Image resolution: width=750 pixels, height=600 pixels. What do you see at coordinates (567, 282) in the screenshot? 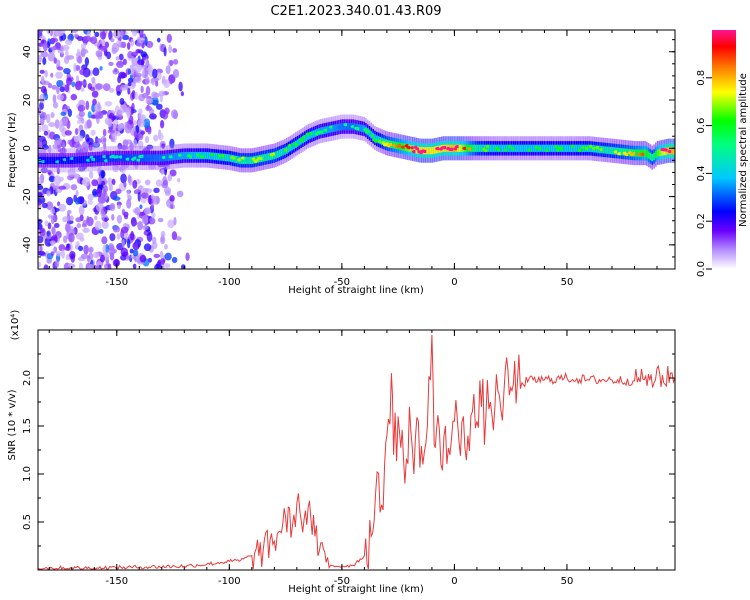
I see `x-tick-label: 50` at bounding box center [567, 282].